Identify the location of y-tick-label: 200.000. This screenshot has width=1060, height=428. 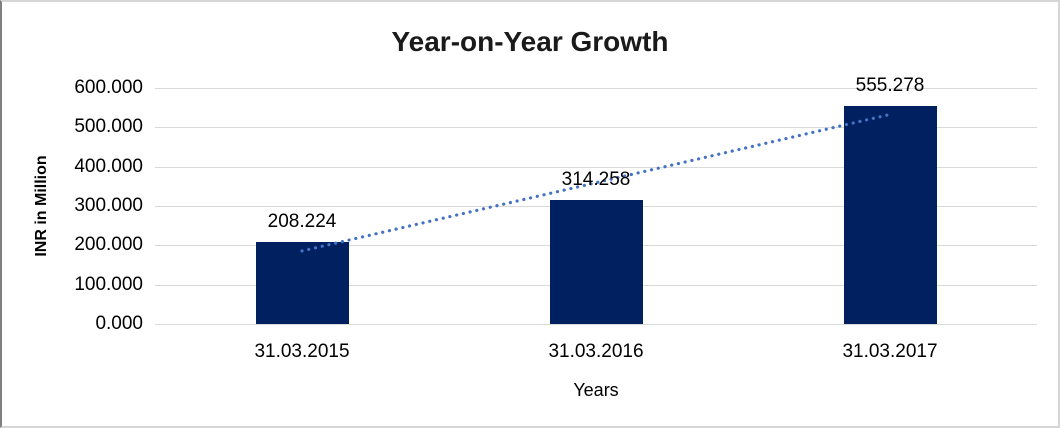
(108, 245).